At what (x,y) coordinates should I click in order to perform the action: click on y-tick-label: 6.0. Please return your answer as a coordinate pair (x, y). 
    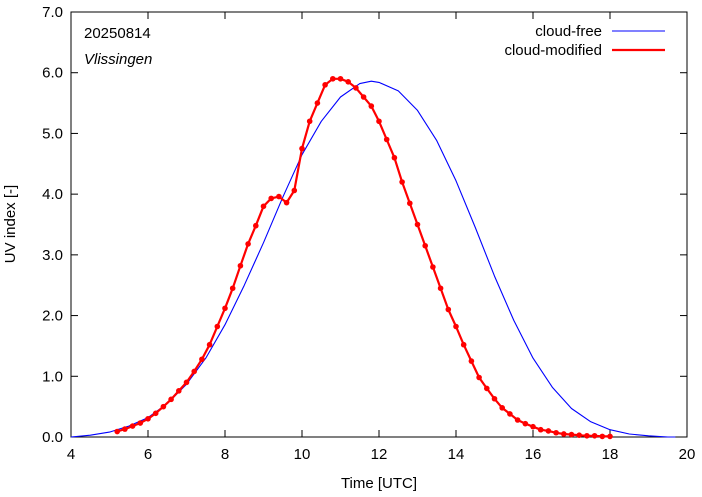
    Looking at the image, I should click on (52, 73).